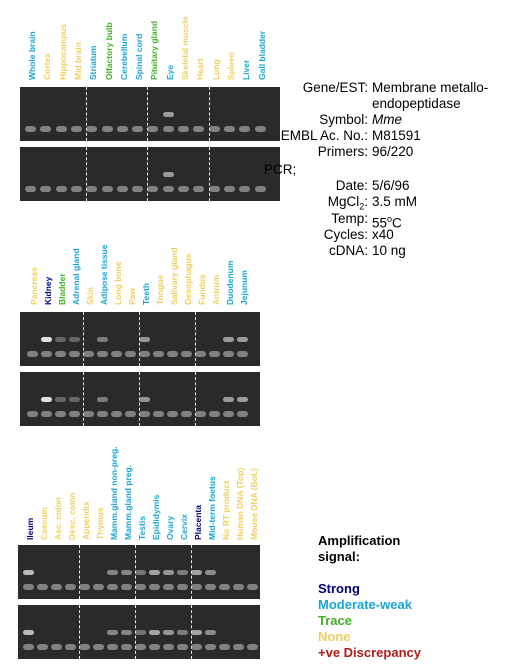 The image size is (505, 670). What do you see at coordinates (334, 636) in the screenshot?
I see `legend-none: None` at bounding box center [334, 636].